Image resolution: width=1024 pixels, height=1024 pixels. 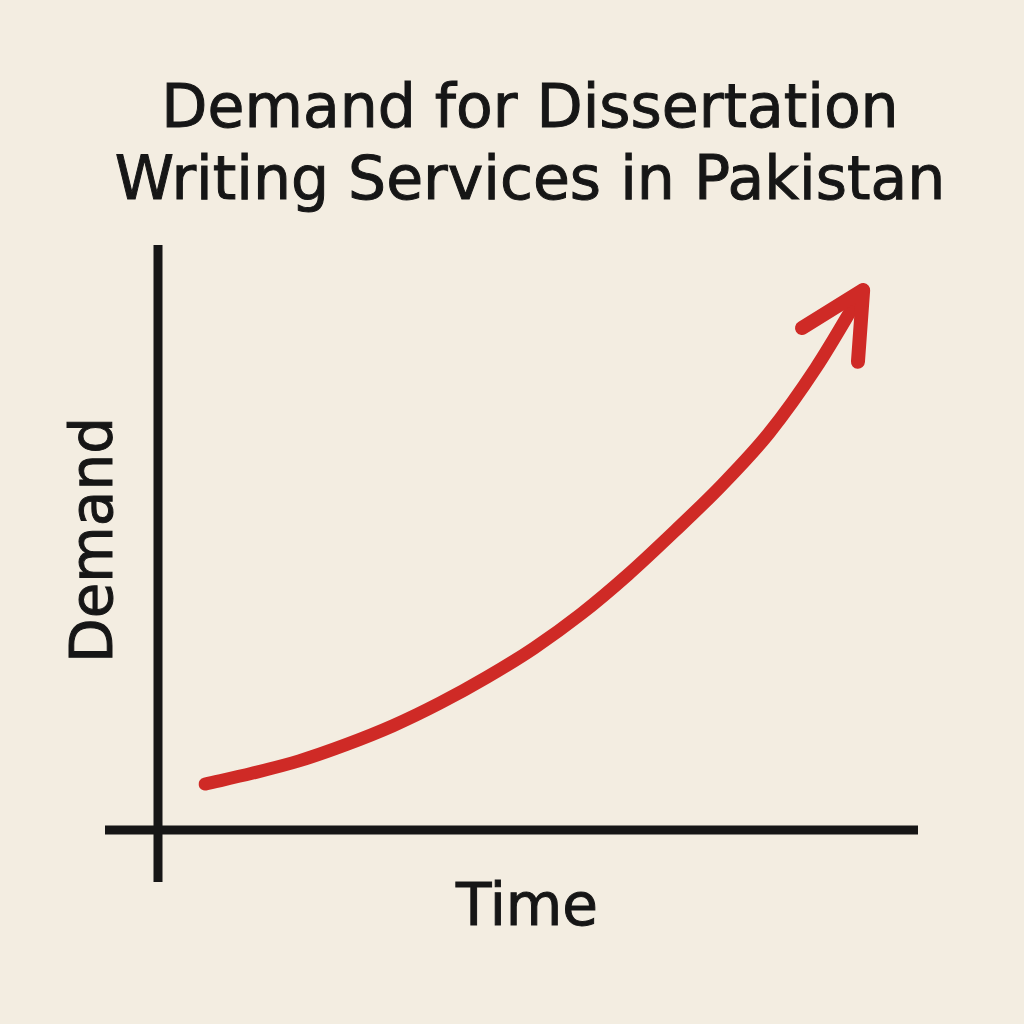 I want to click on chart-title: Demand for Dissertation Writing Services in Pakistan, so click(x=530, y=142).